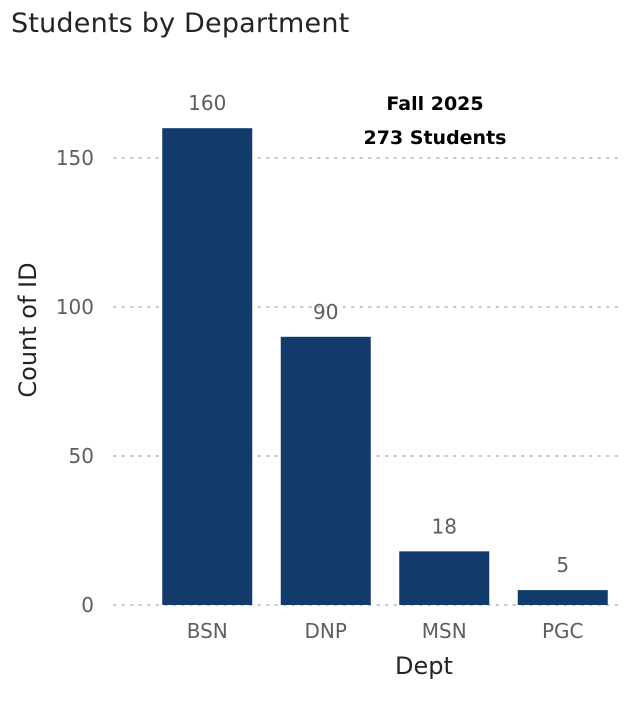 The width and height of the screenshot is (642, 706). What do you see at coordinates (424, 666) in the screenshot?
I see `x-axis-title: Dept` at bounding box center [424, 666].